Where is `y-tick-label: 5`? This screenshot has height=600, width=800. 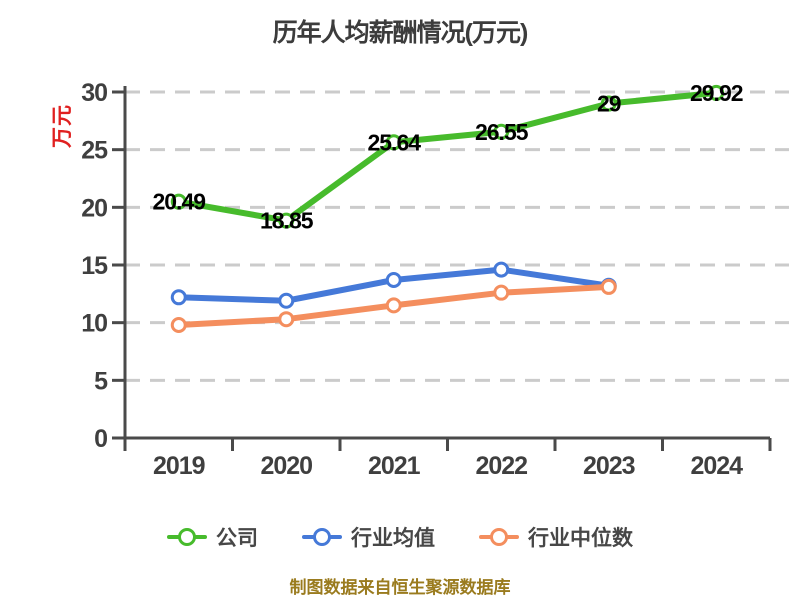 y-tick-label: 5 is located at coordinates (101, 381).